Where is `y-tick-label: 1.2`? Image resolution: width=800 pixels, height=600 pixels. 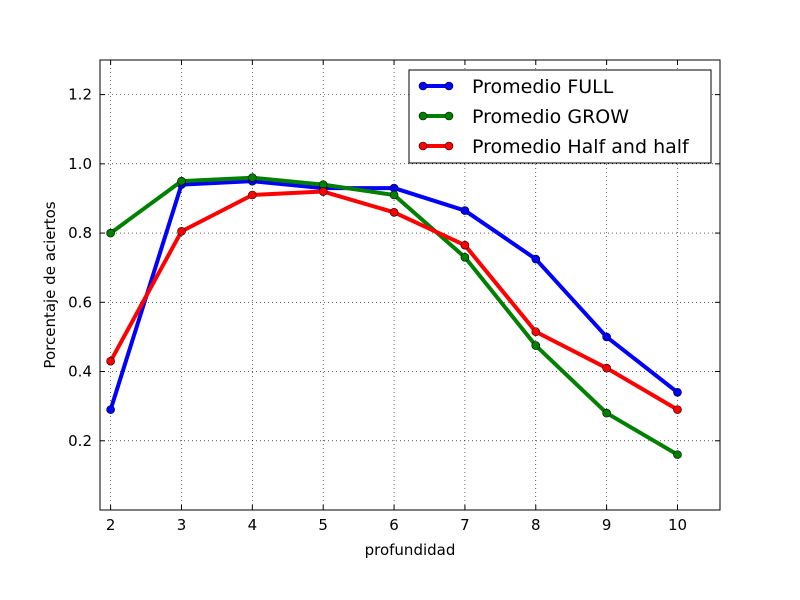 y-tick-label: 1.2 is located at coordinates (80, 95).